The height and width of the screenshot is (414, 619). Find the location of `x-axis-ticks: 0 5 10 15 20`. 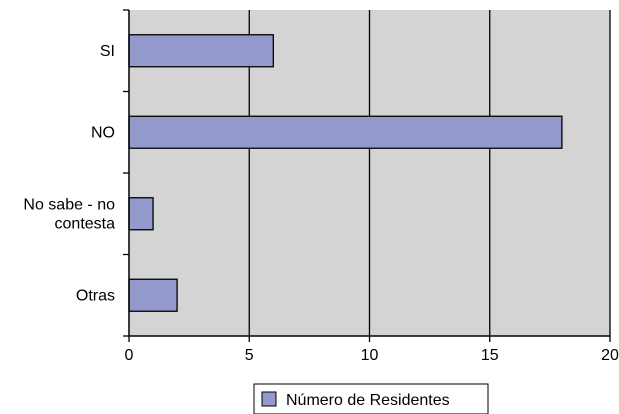

x-axis-ticks: 0 5 10 15 20 is located at coordinates (372, 350).